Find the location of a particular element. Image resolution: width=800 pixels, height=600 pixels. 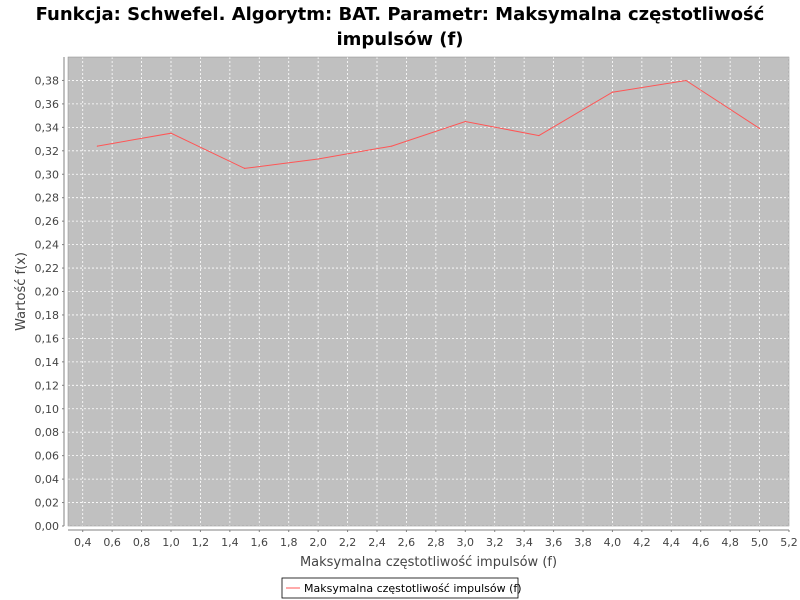

x-tick-label: 3,0 is located at coordinates (466, 542).